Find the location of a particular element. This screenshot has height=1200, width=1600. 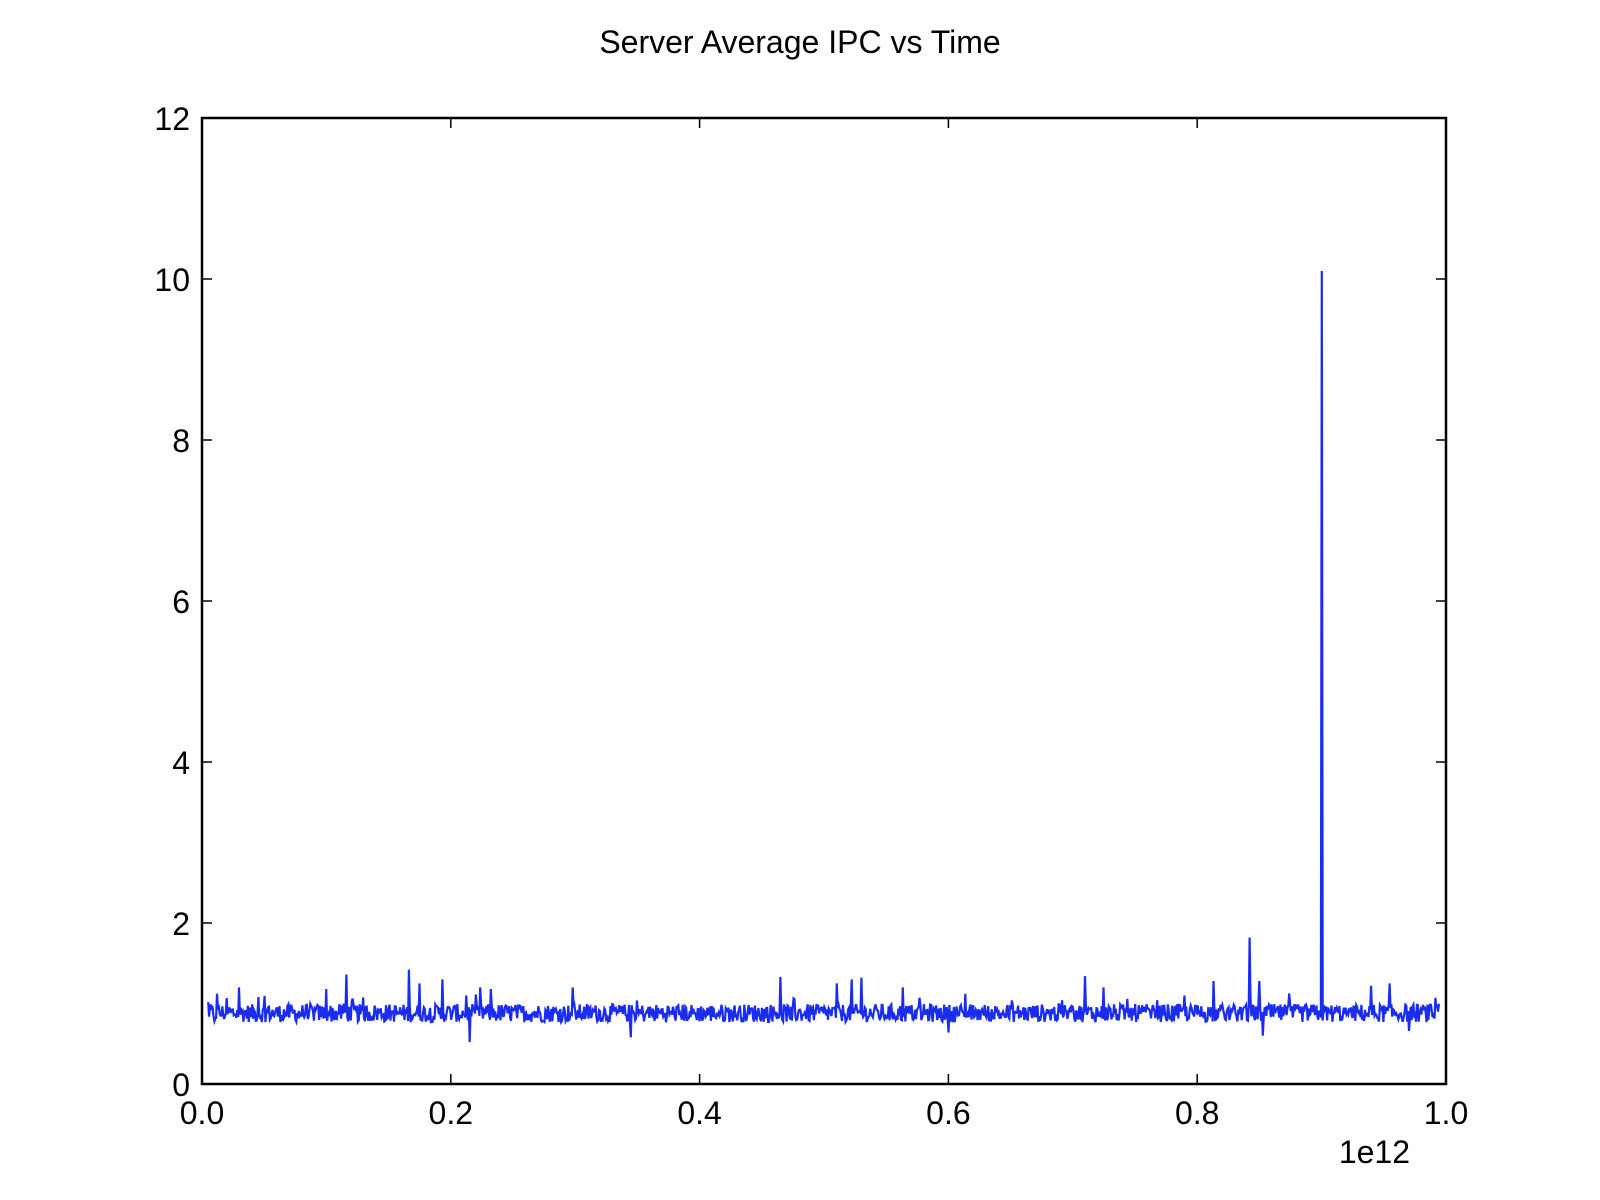

x-axis-offset-label: 1e12 is located at coordinates (1374, 1152).